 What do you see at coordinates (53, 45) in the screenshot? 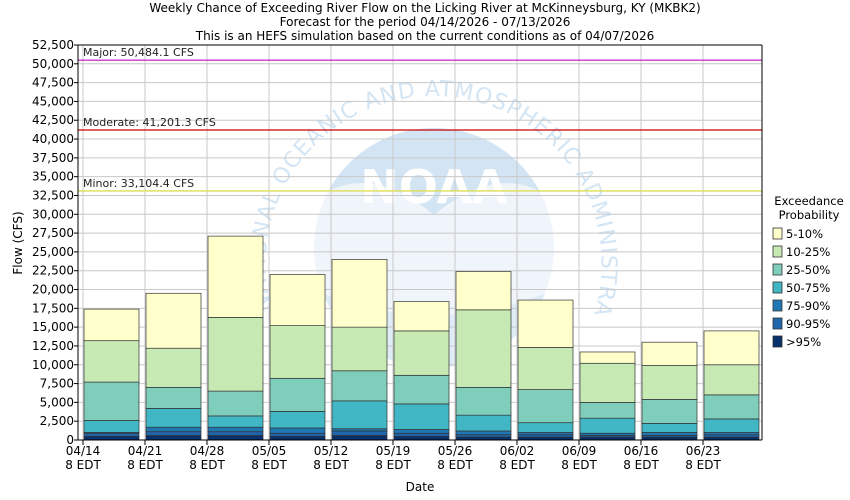
I see `y-tick-label: 52,500` at bounding box center [53, 45].